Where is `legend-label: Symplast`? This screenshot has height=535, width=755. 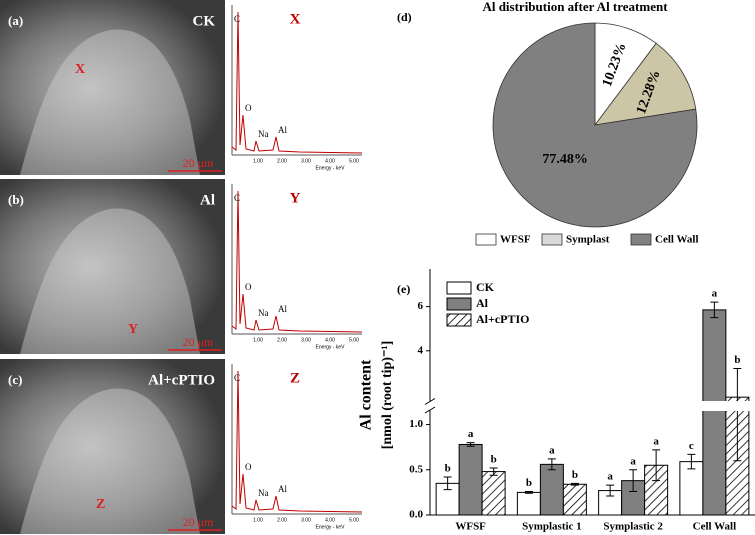 legend-label: Symplast is located at coordinates (588, 240).